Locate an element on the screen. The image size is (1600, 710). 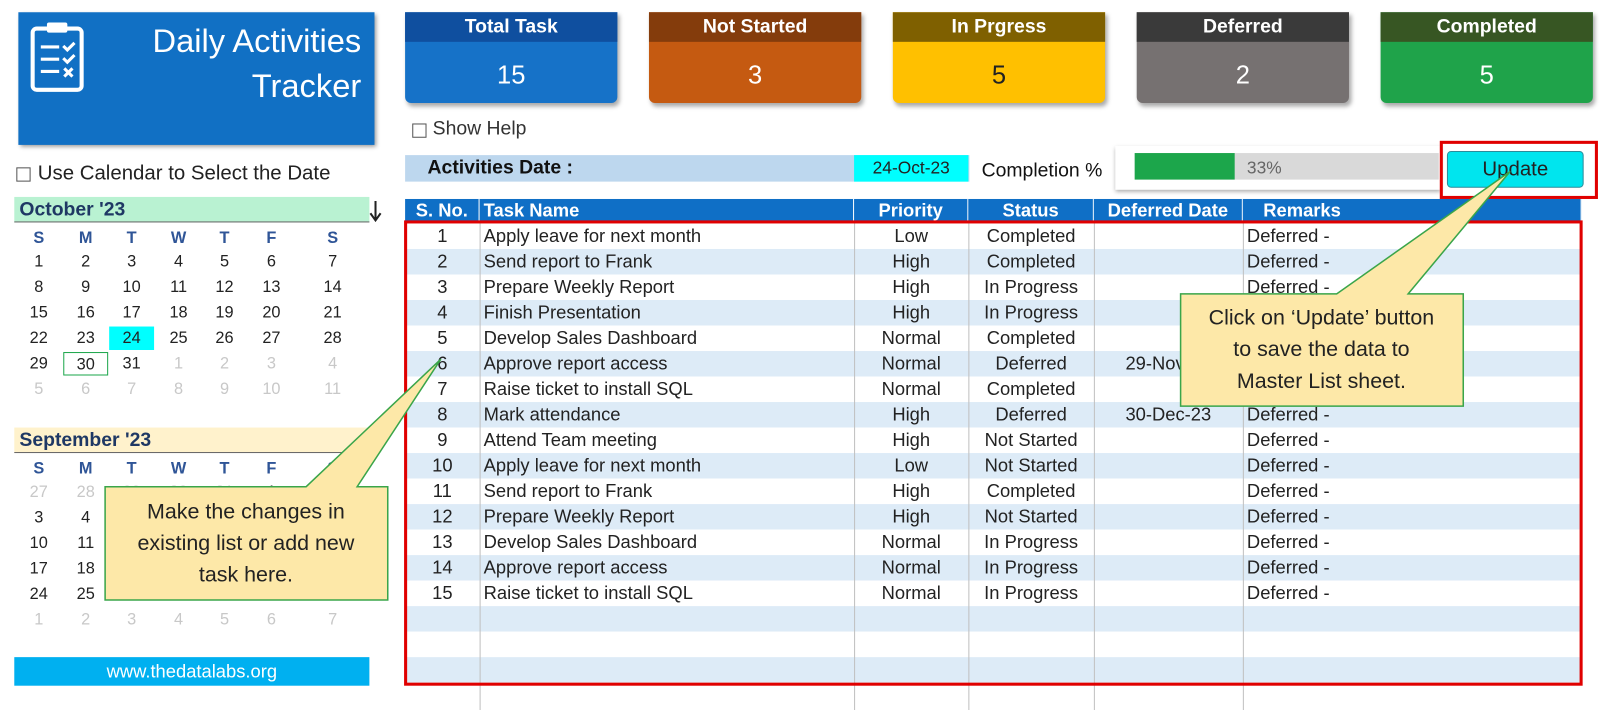
table-cell: Approve report access is located at coordinates (575, 567).